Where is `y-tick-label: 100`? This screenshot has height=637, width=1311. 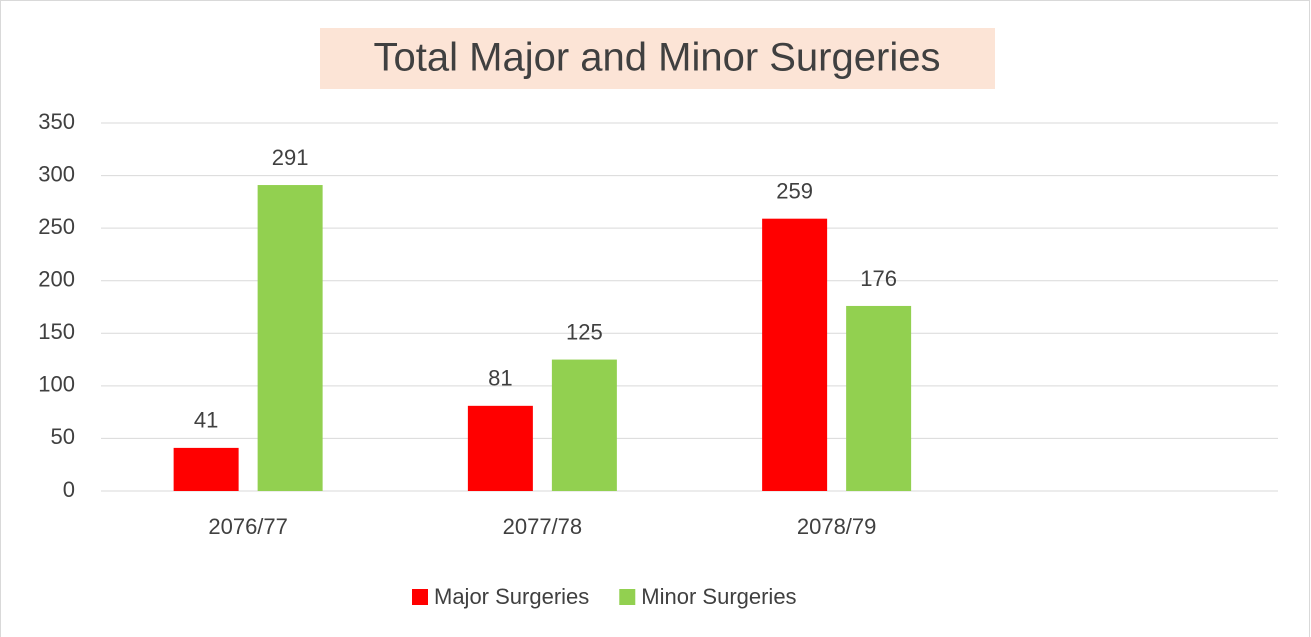 y-tick-label: 100 is located at coordinates (56, 384).